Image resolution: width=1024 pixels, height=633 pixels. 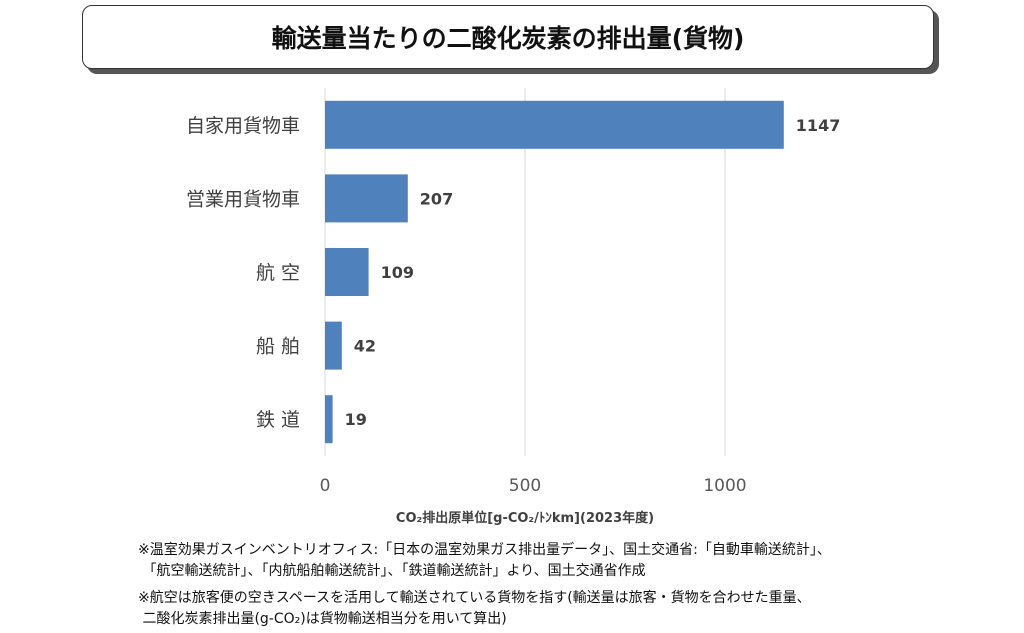 I want to click on category-label: 鉄 道, so click(x=278, y=420).